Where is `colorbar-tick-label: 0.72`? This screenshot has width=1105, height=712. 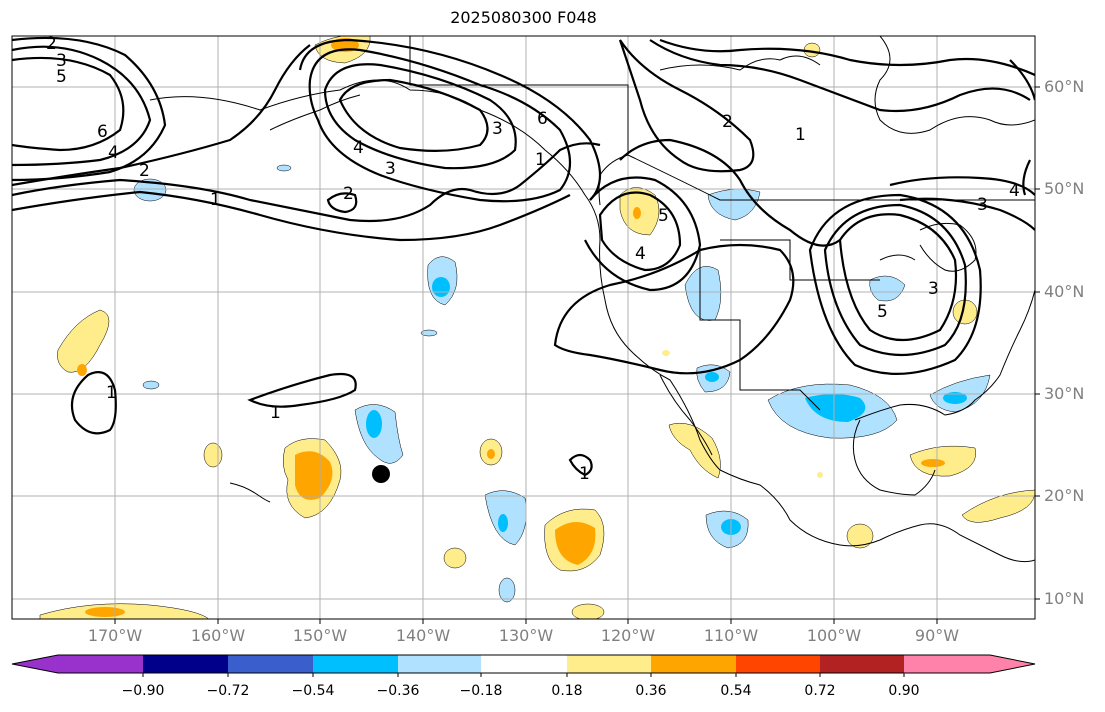
colorbar-tick-label: 0.72 is located at coordinates (820, 691).